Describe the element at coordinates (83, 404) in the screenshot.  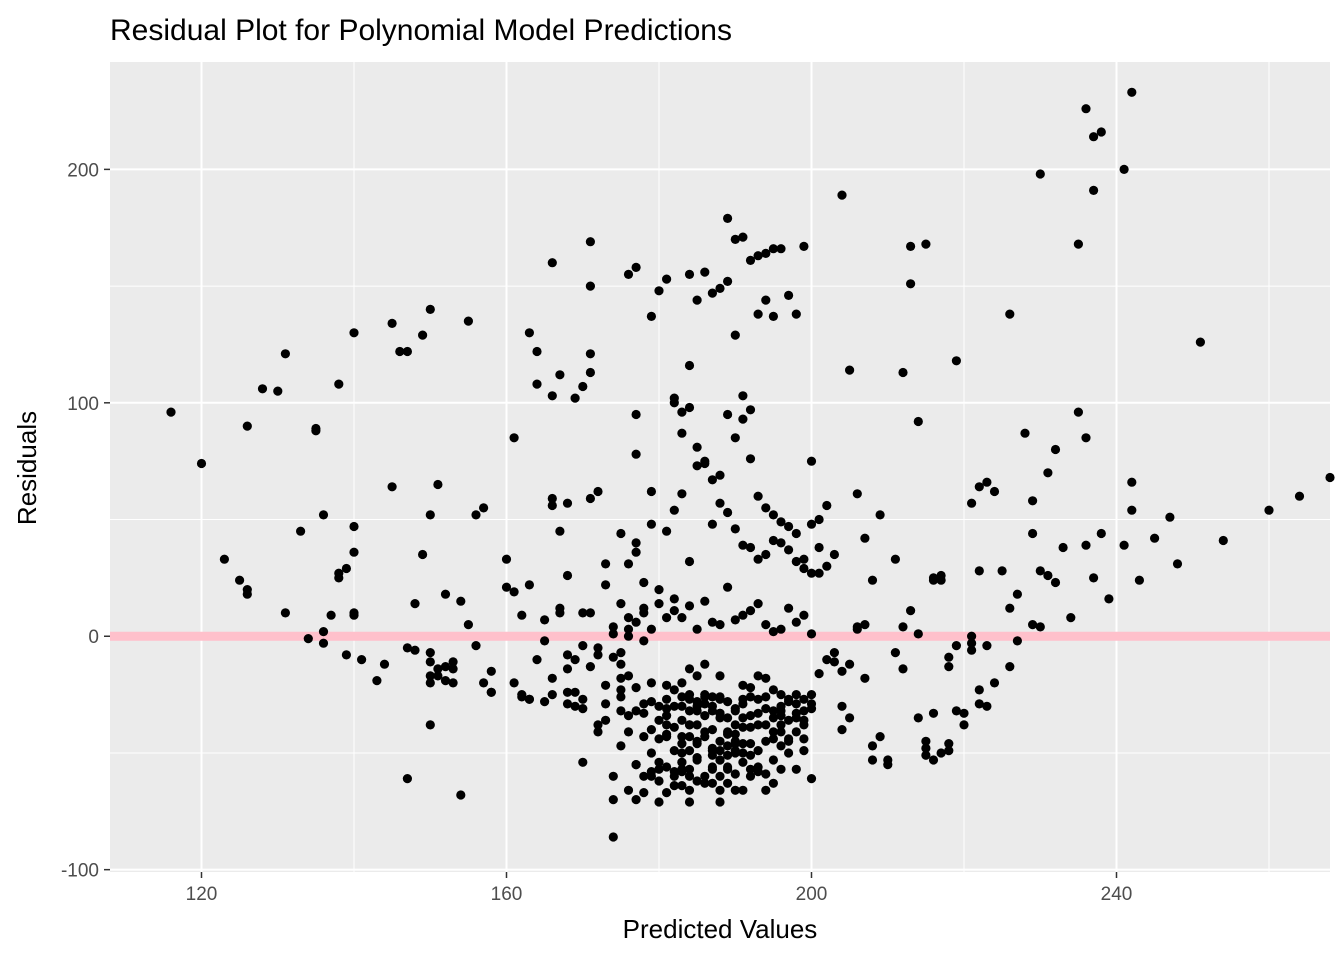
I see `y-tick-label: 100` at that location.